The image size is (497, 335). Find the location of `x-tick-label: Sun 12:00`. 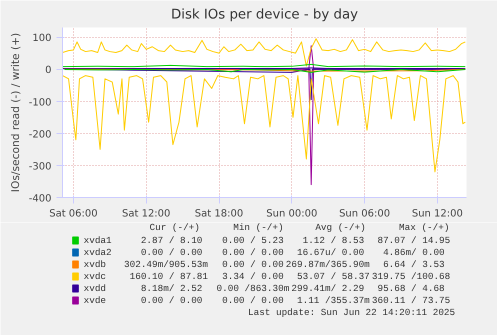

x-tick-label: Sun 12:00 is located at coordinates (437, 214).